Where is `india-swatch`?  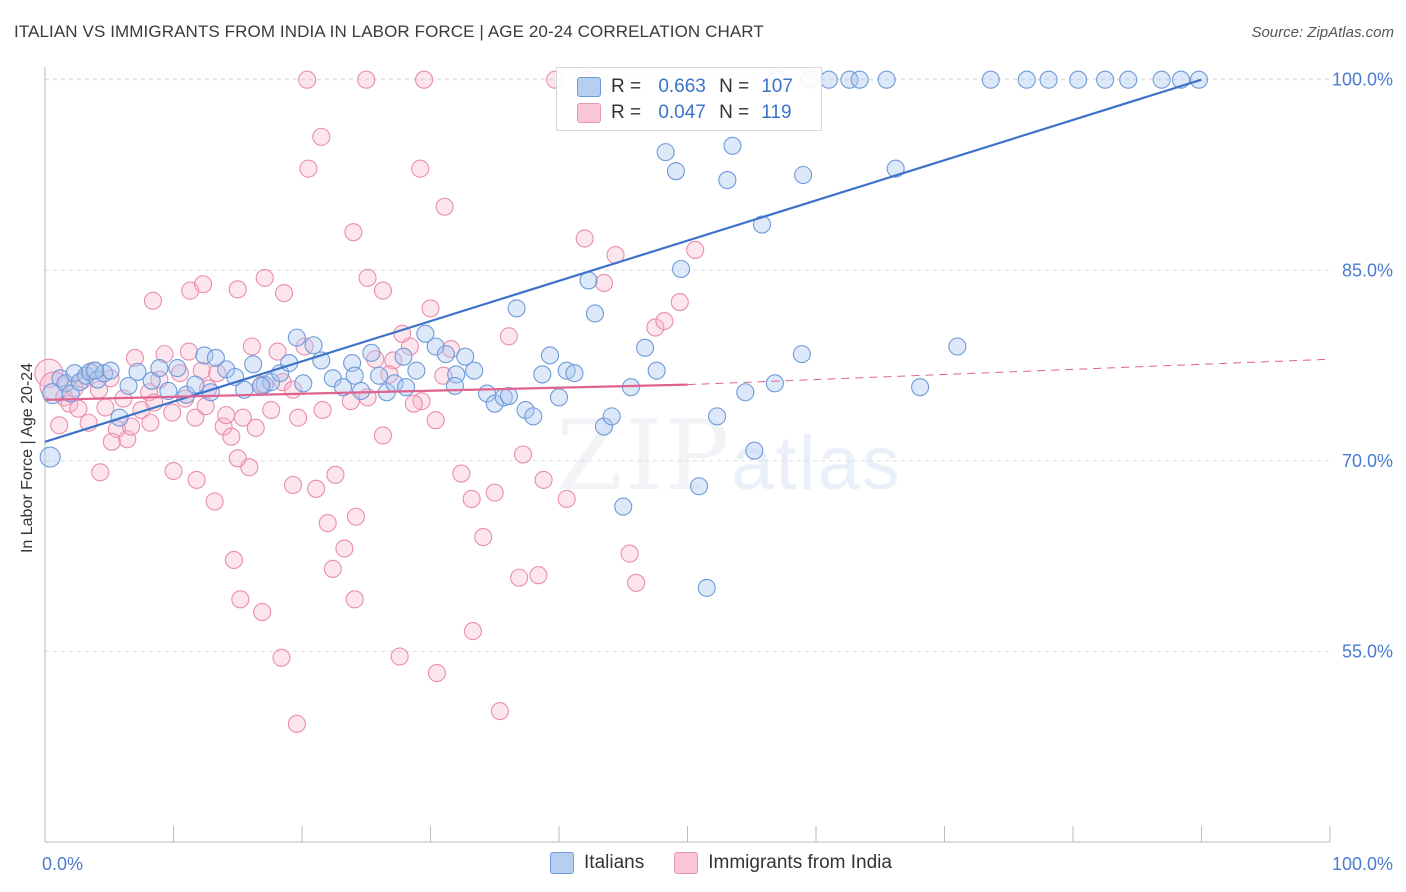 india-swatch is located at coordinates (589, 113).